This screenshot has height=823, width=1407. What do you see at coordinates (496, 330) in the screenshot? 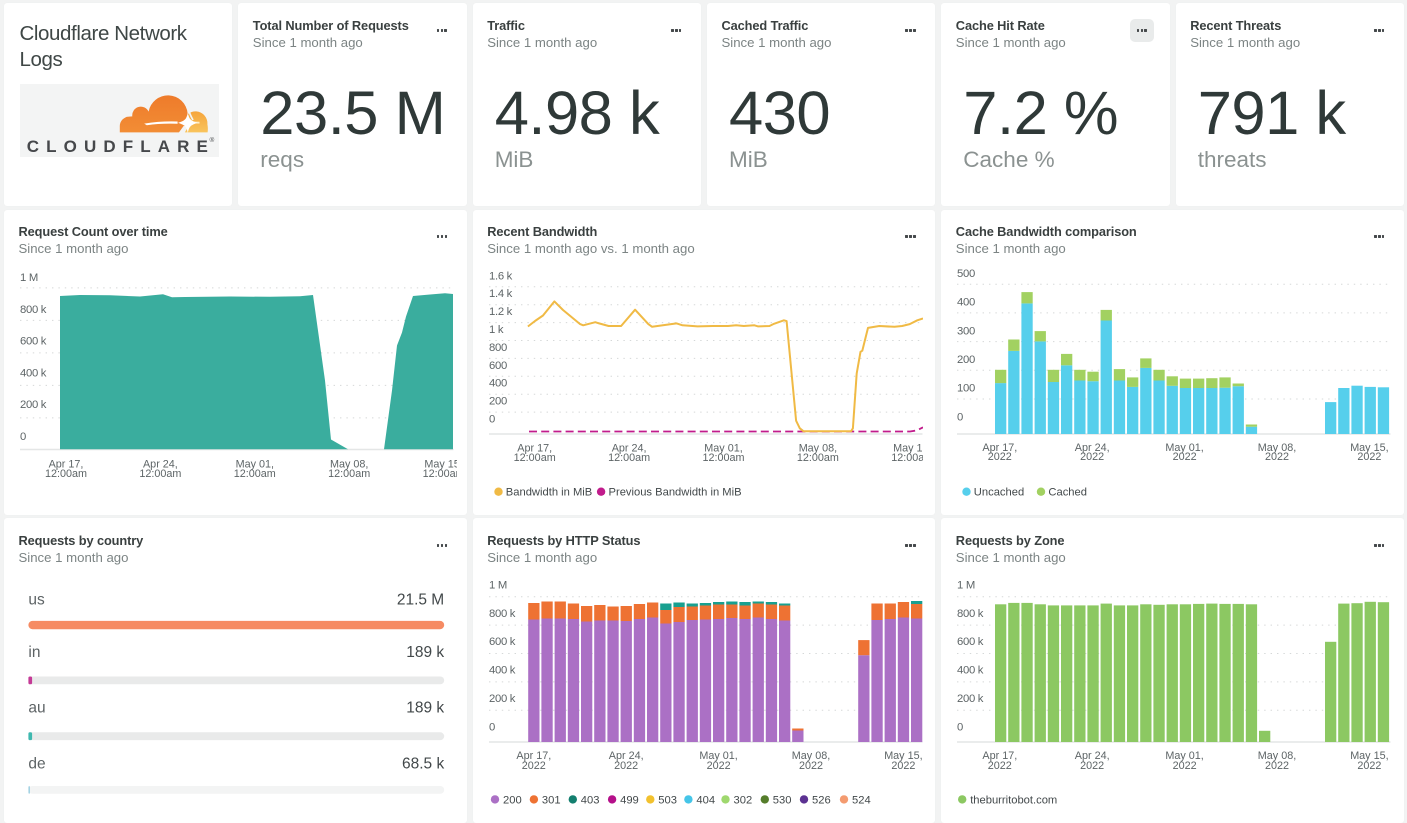
I see `svg-text: 1 k` at bounding box center [496, 330].